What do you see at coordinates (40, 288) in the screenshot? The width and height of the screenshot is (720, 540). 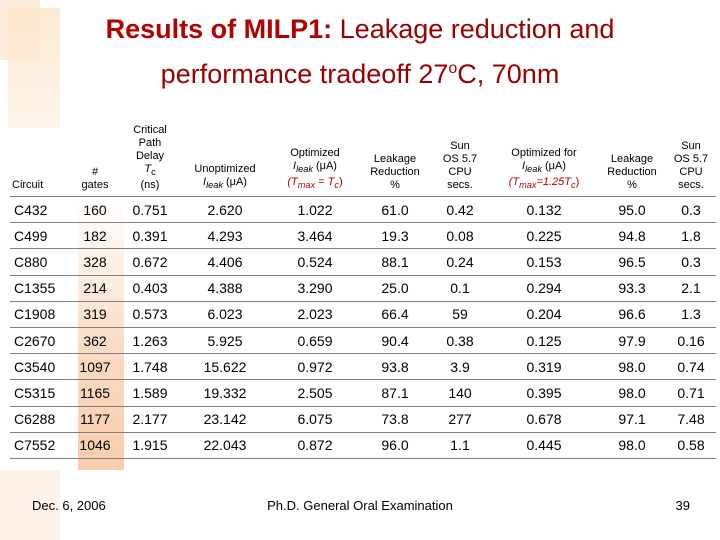 I see `circuit-name-cell: C1355` at bounding box center [40, 288].